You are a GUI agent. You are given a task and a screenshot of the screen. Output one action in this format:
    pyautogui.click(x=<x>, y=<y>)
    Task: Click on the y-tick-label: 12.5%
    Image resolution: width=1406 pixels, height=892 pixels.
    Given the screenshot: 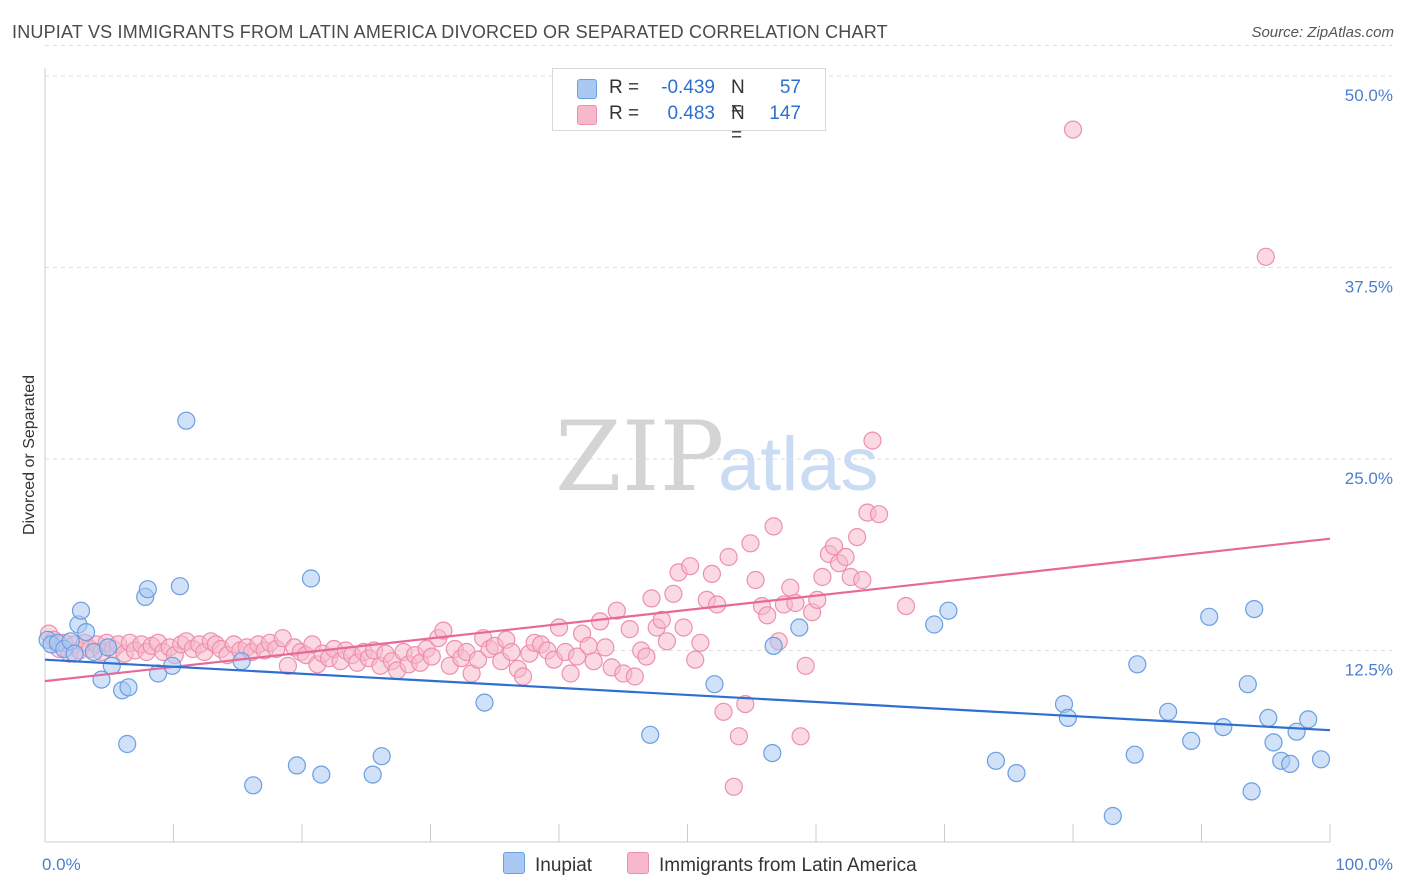 What is the action you would take?
    pyautogui.click(x=1369, y=670)
    